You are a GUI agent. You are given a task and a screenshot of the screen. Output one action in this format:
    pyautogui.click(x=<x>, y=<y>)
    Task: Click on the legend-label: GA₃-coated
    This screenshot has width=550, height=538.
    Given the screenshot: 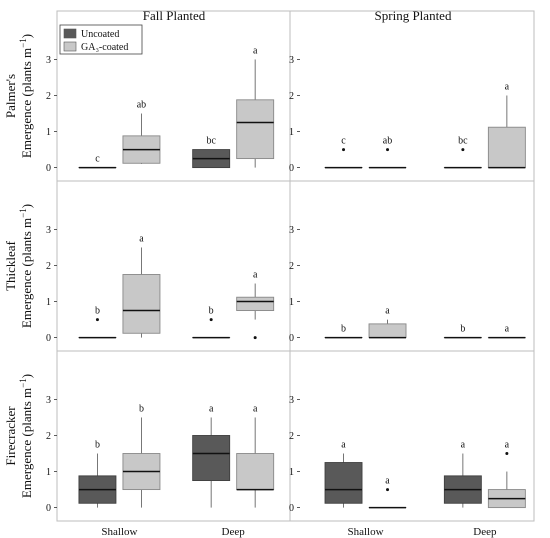 What is the action you would take?
    pyautogui.click(x=104, y=47)
    